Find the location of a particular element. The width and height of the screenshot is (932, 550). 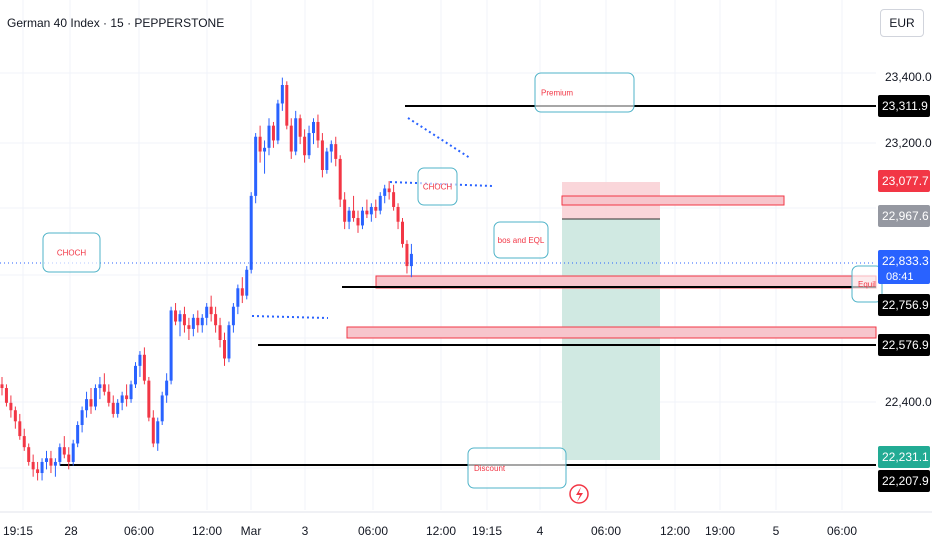

price-tag-value: 22,231.1 is located at coordinates (905, 457).